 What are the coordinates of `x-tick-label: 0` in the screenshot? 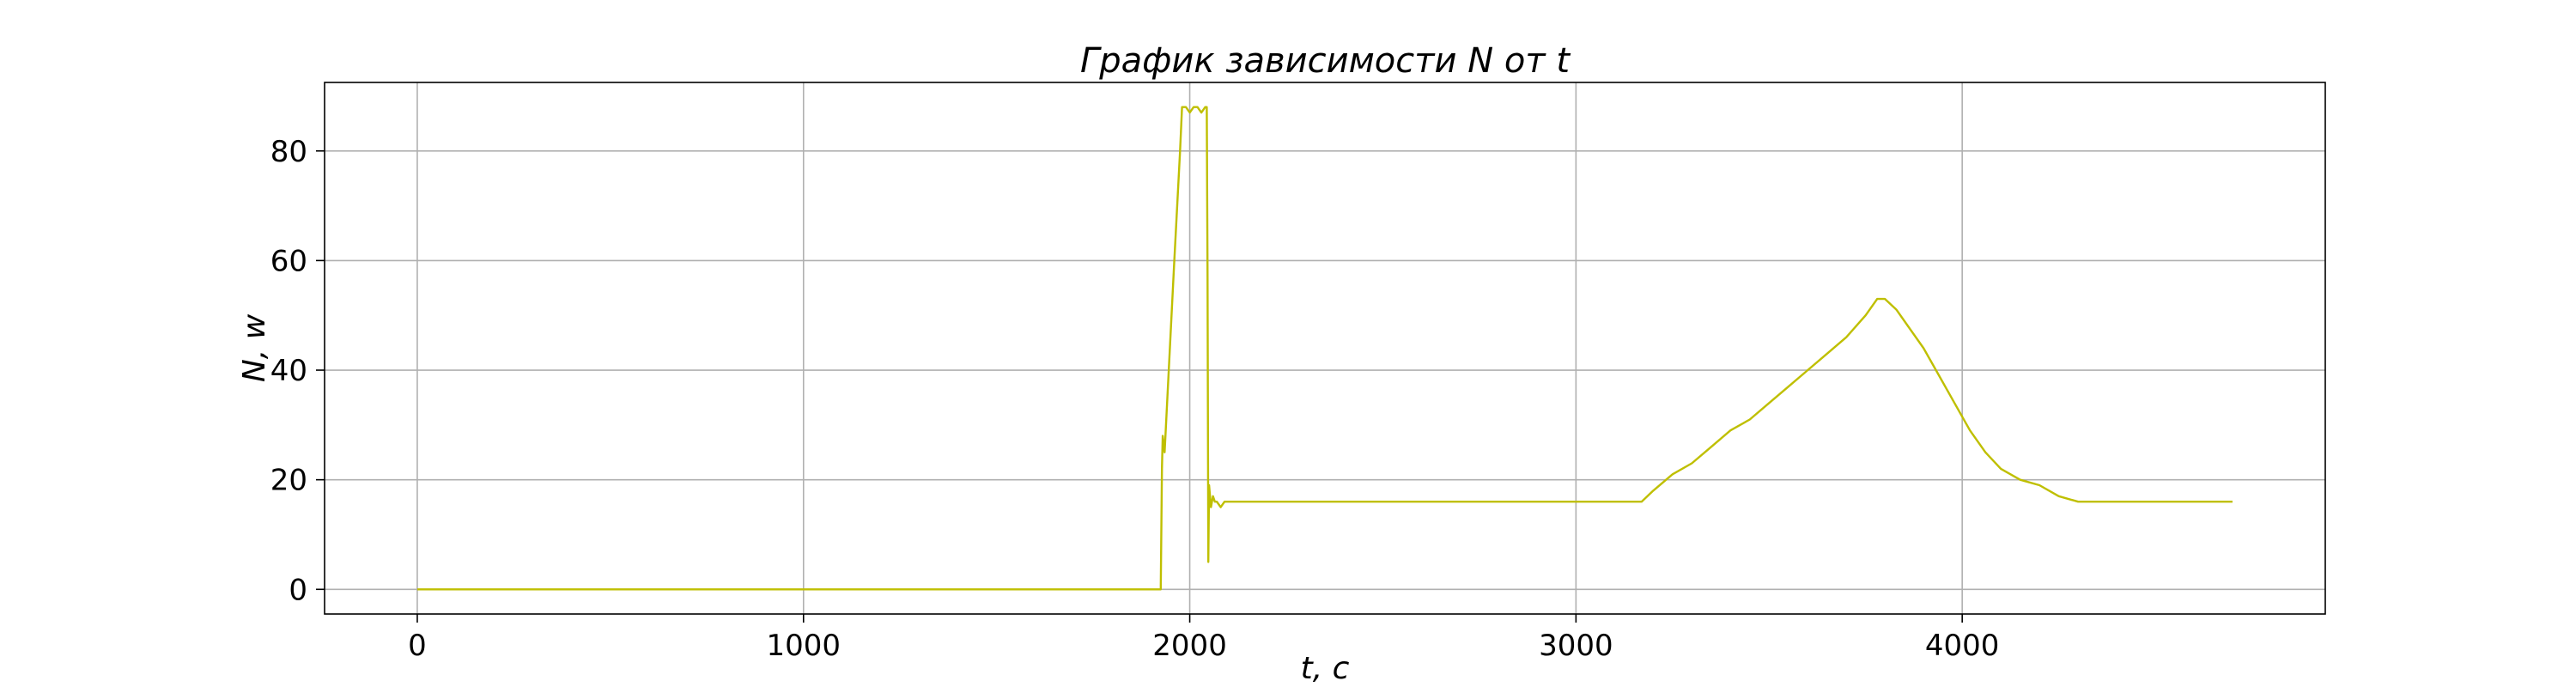 It's located at (418, 646).